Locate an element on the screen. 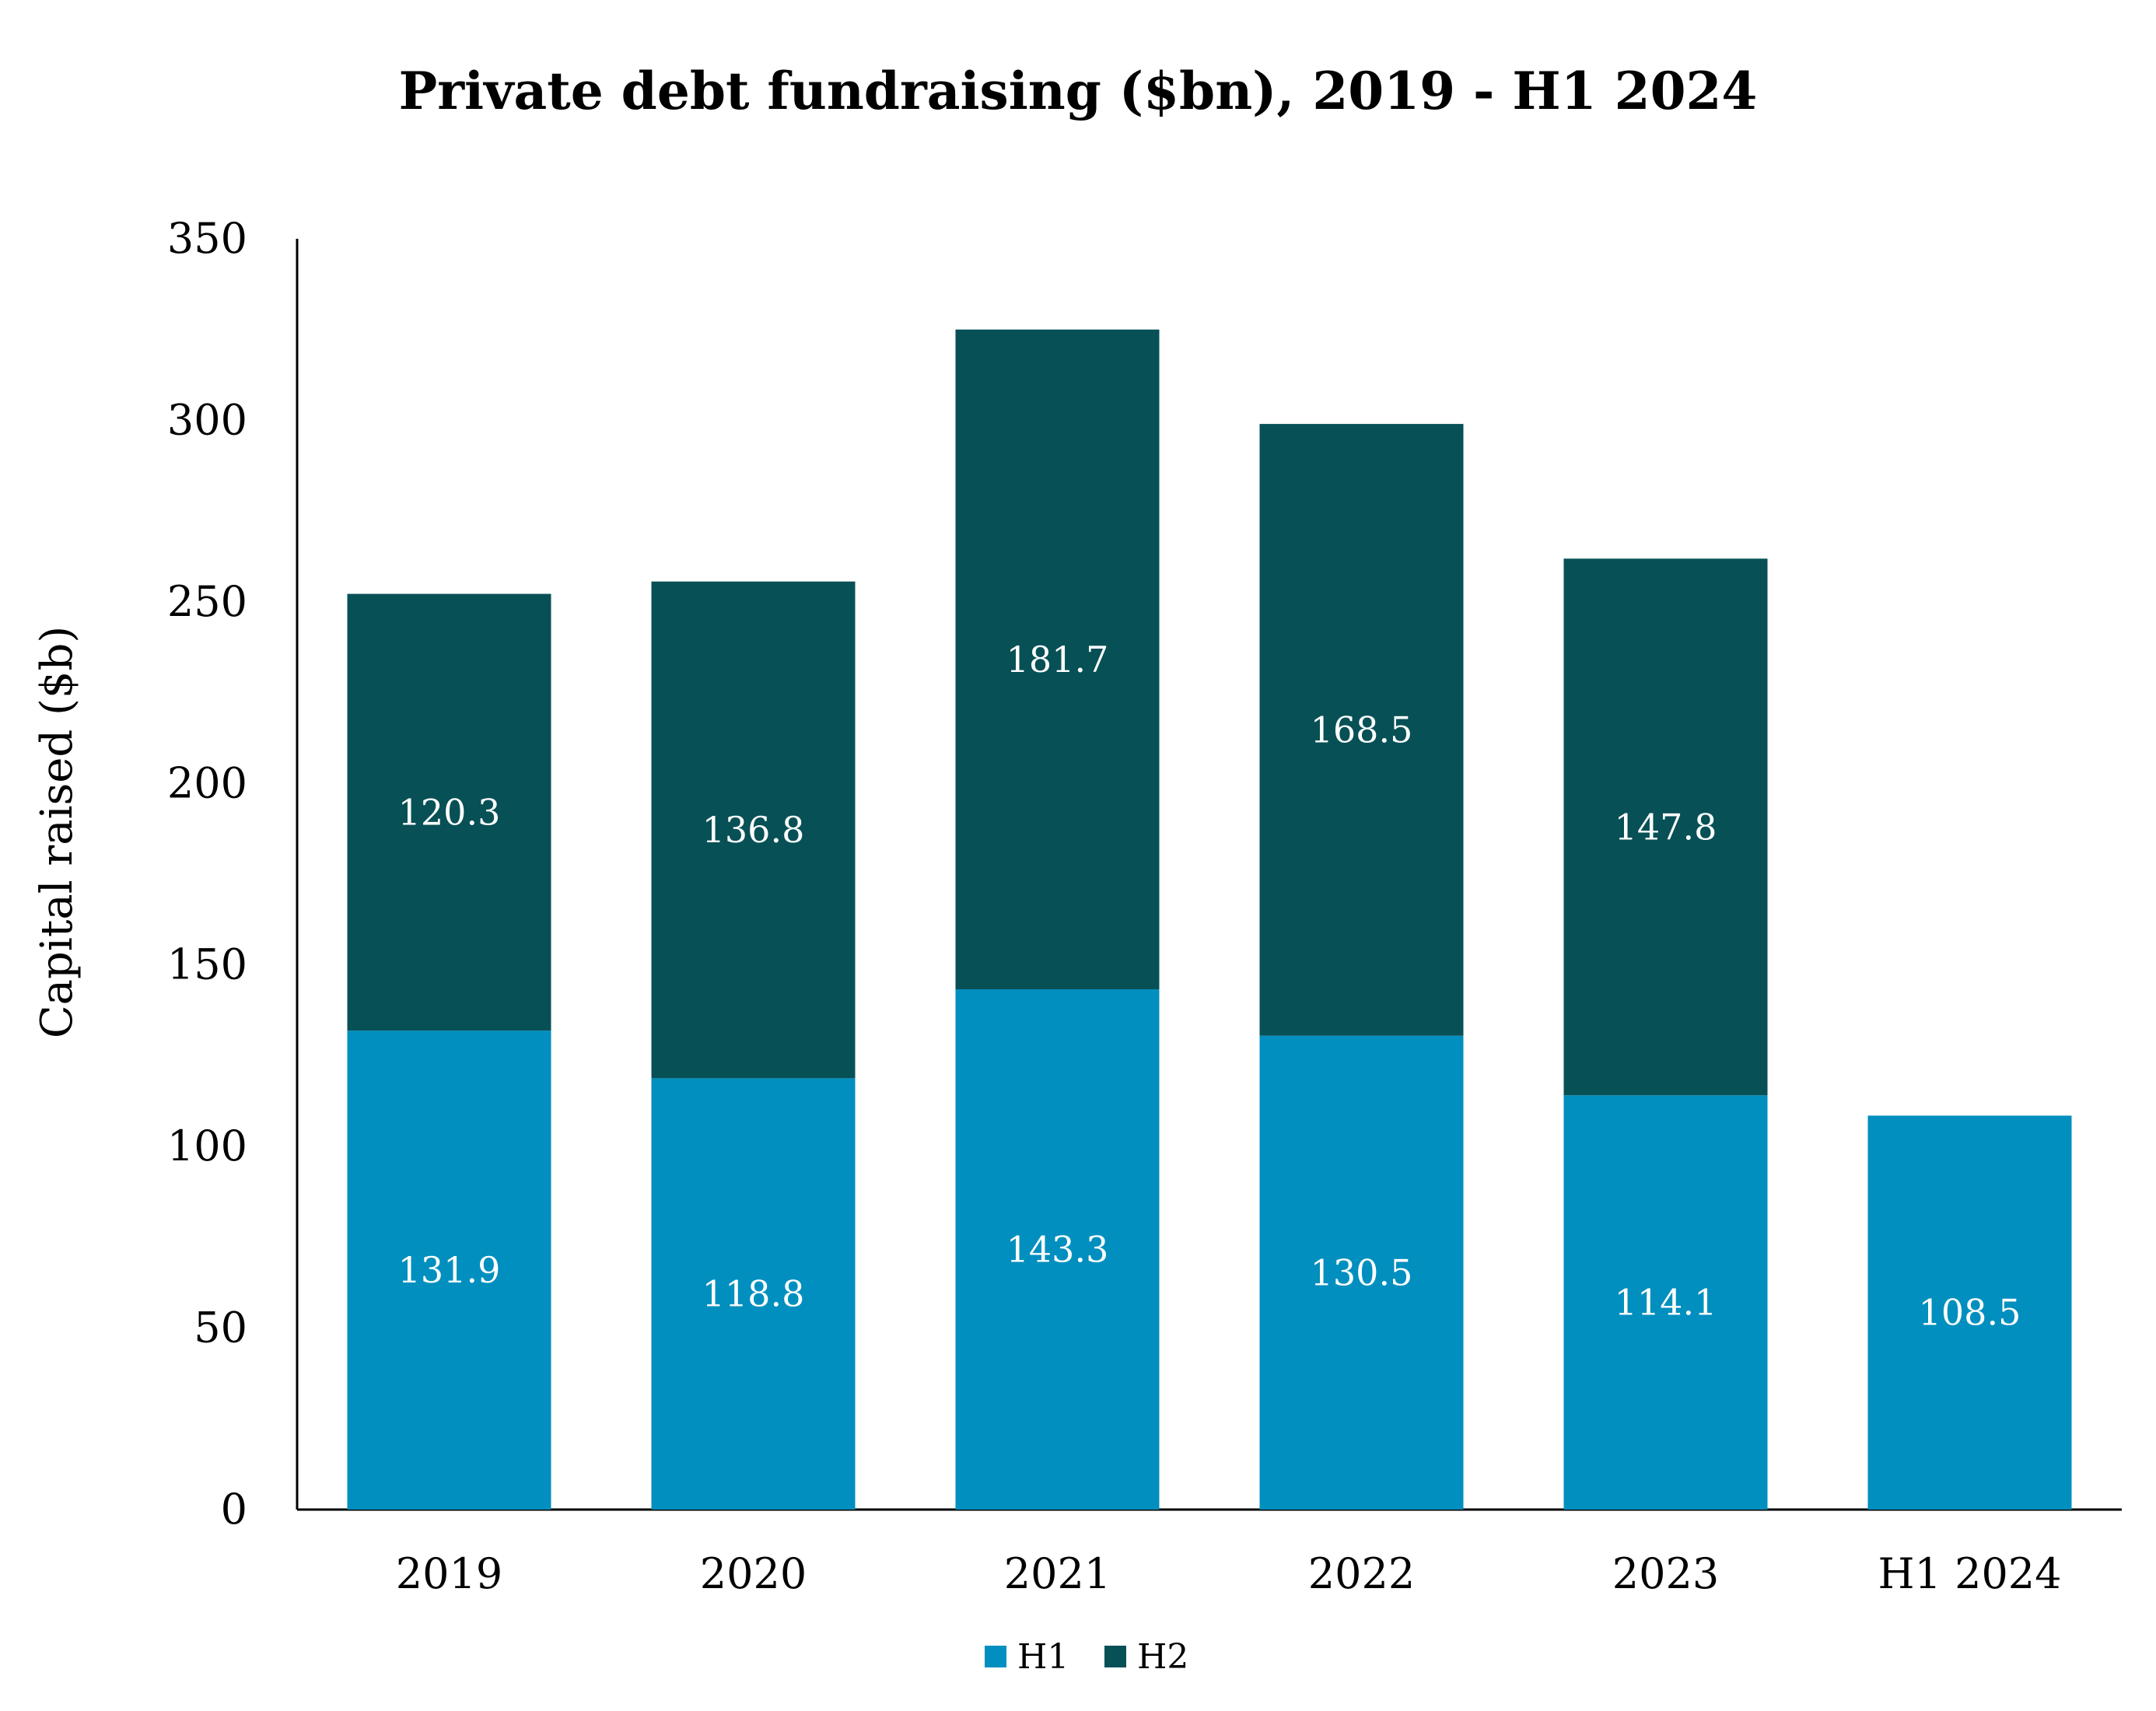 This screenshot has width=2156, height=1711. bar-h1-2022 is located at coordinates (1362, 1272).